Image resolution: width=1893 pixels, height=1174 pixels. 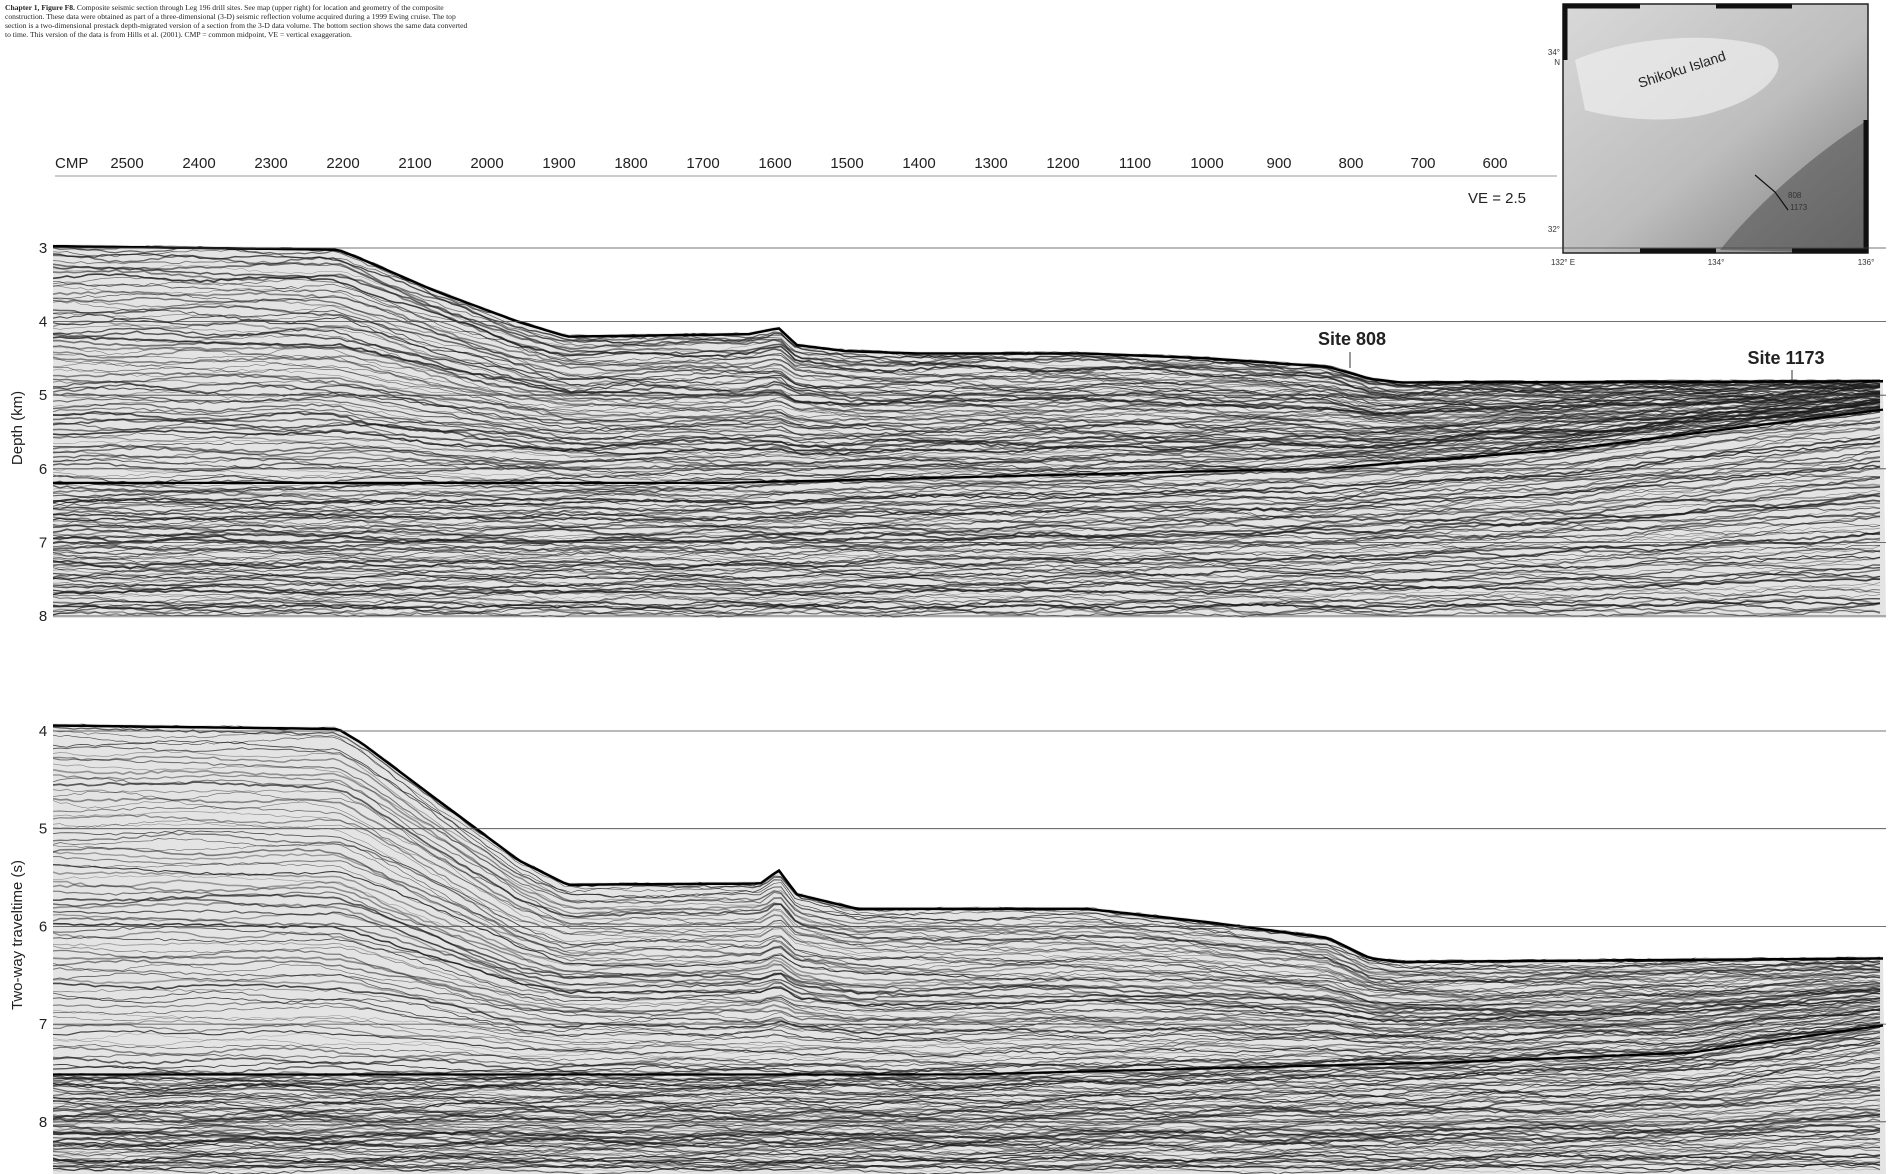 I want to click on depth-tick-label: 3, so click(x=43, y=248).